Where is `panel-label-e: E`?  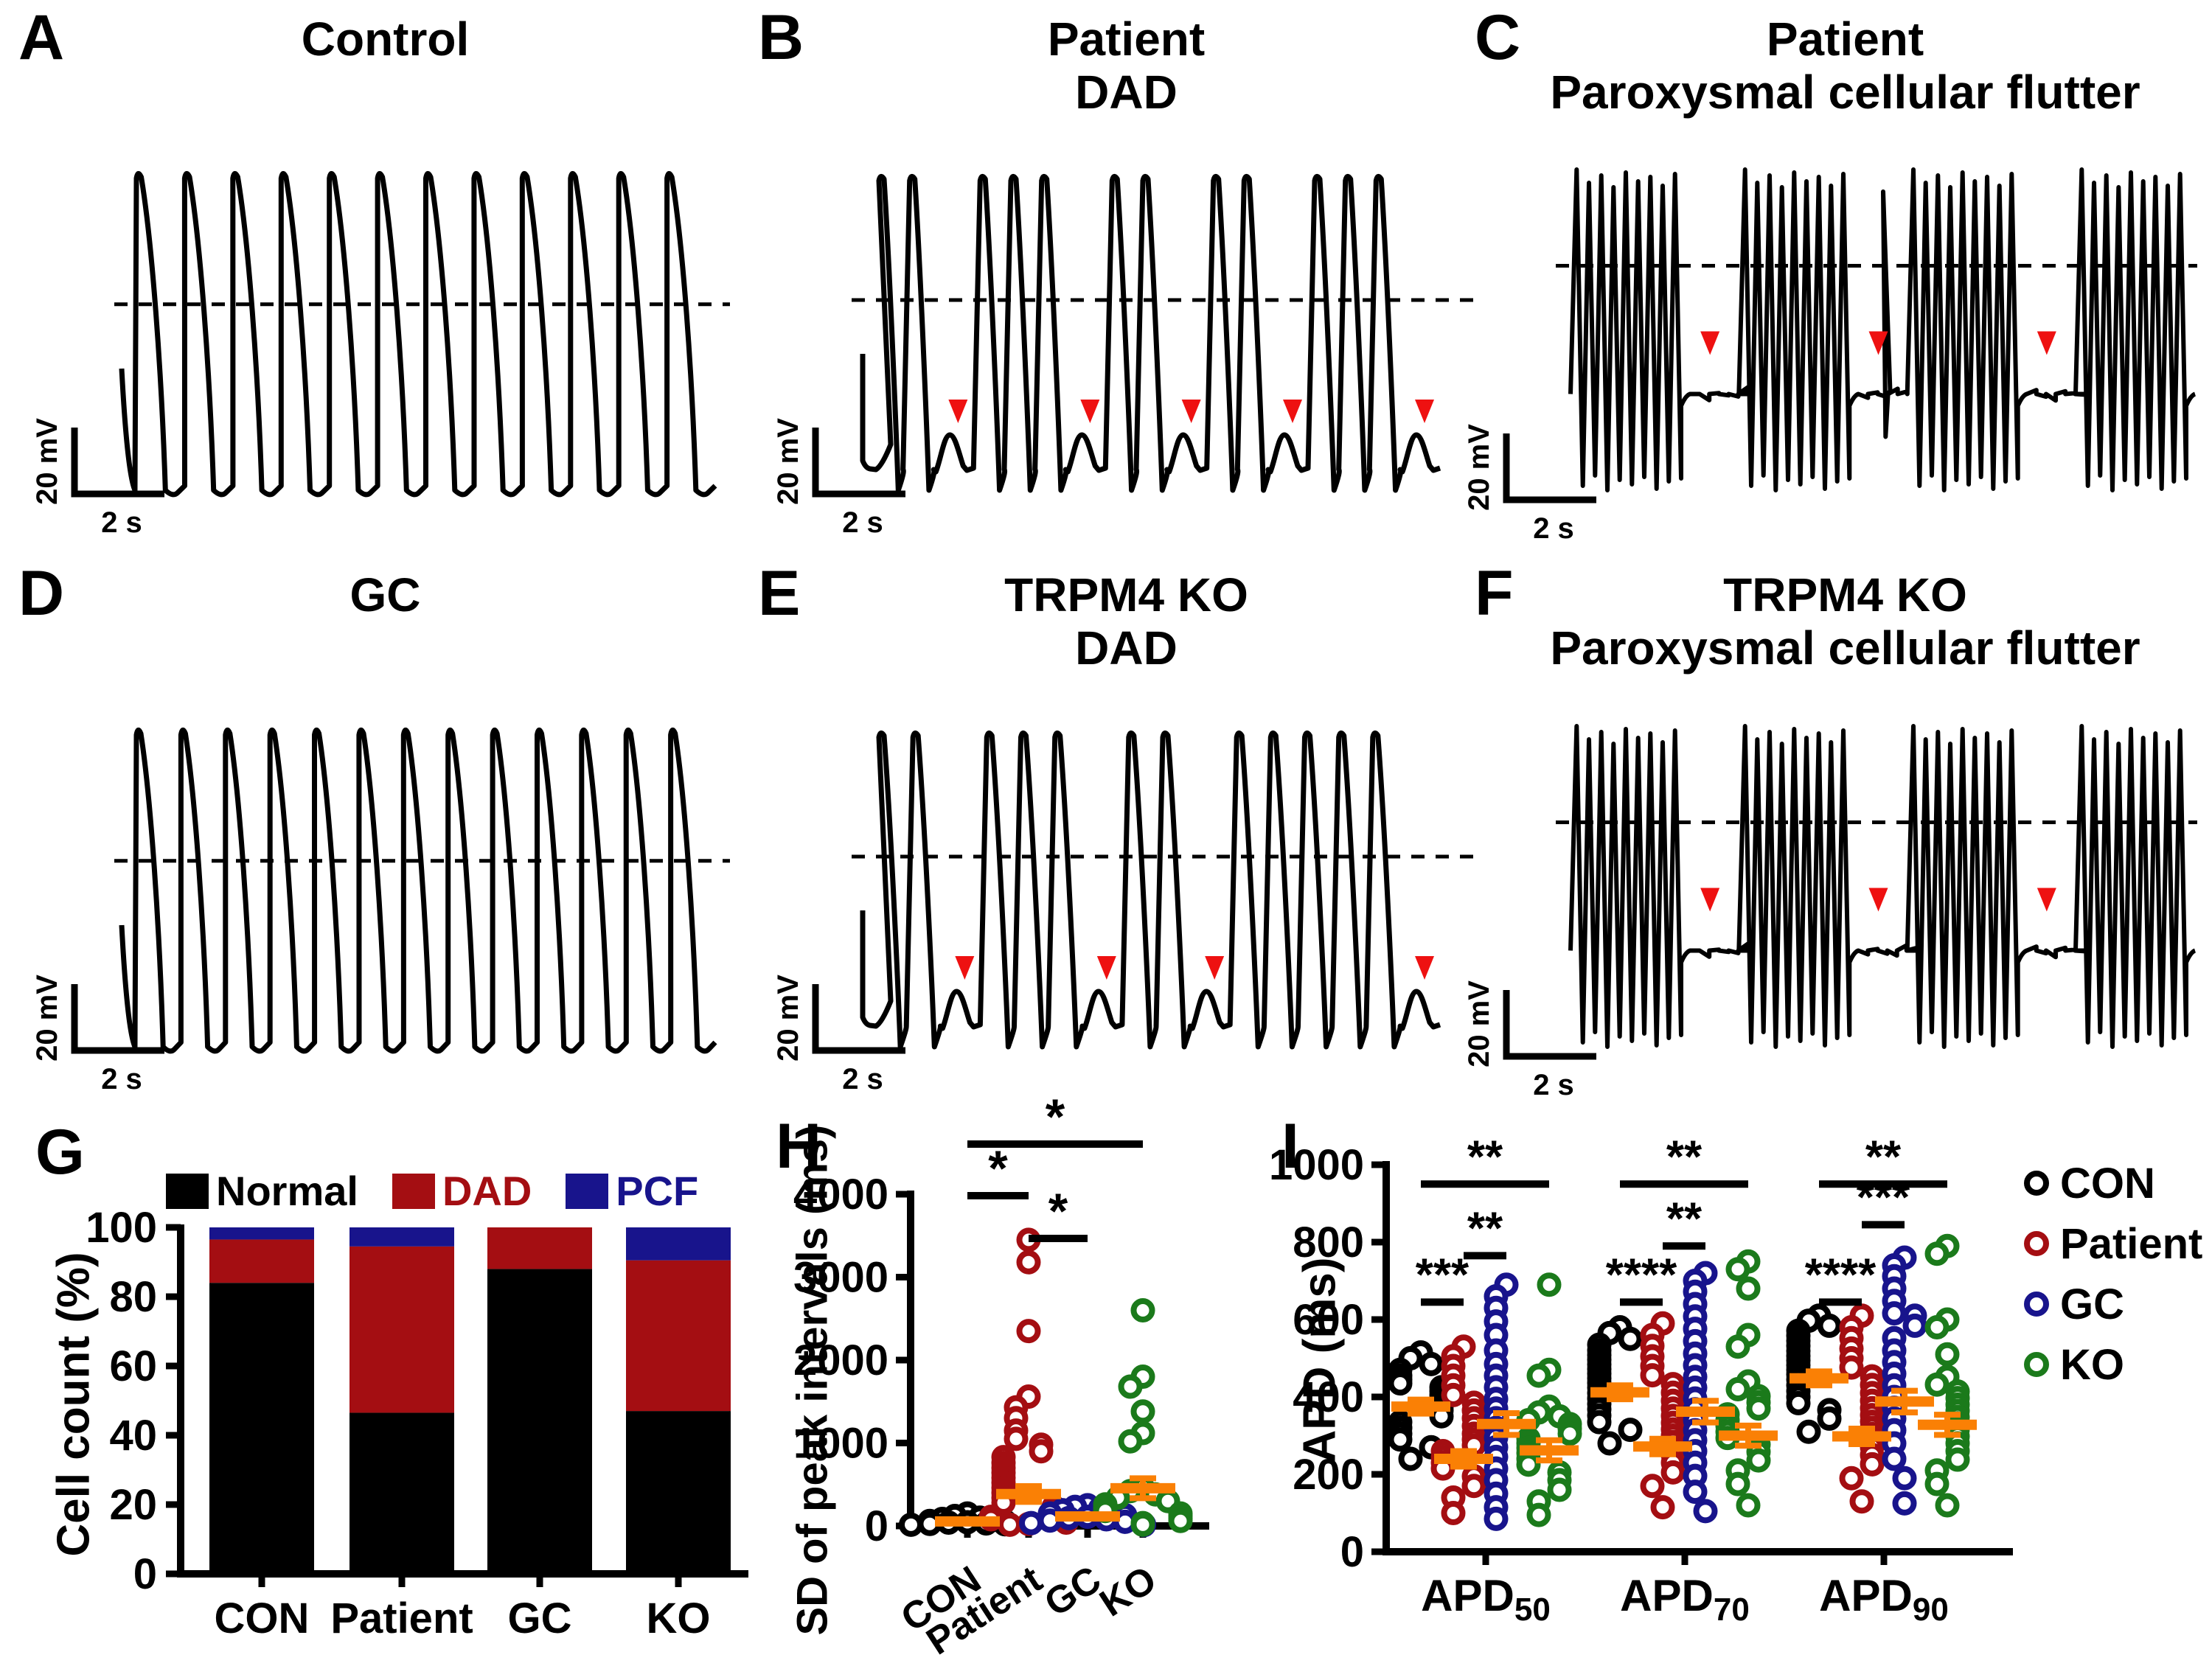 panel-label-e: E is located at coordinates (779, 593).